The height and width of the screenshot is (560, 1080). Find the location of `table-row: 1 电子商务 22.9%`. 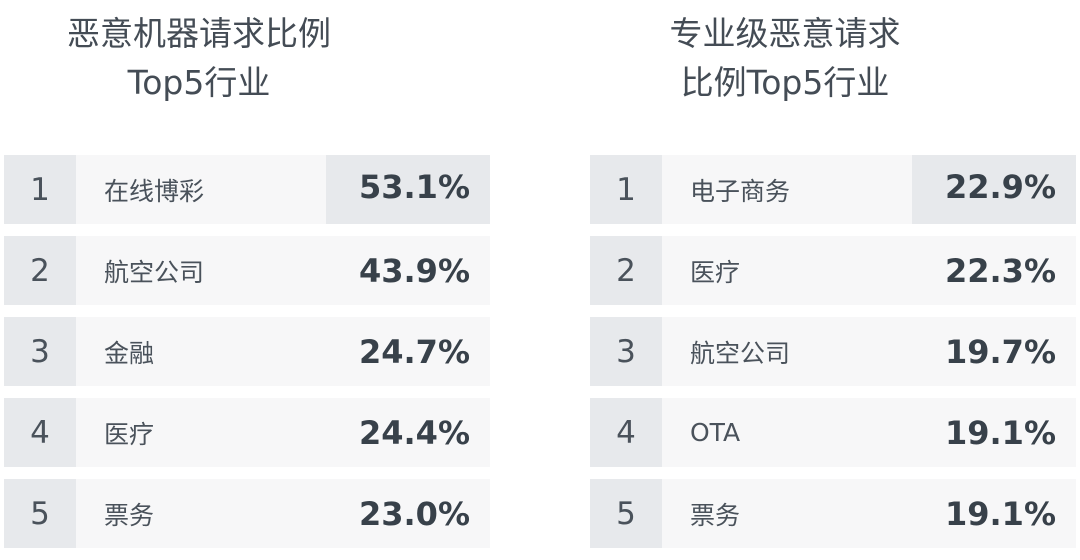

table-row: 1 电子商务 22.9% is located at coordinates (833, 189).